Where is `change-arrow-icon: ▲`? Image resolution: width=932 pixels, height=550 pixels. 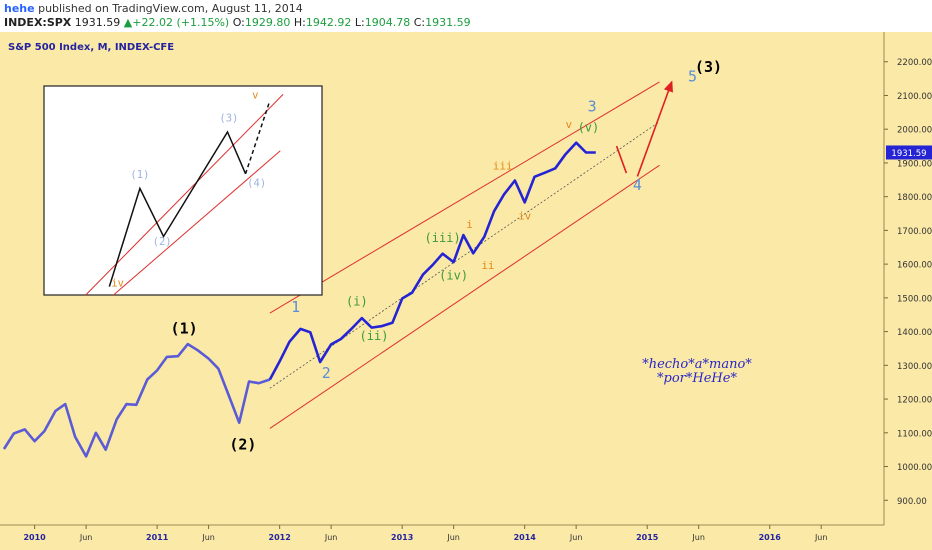
change-arrow-icon: ▲ is located at coordinates (128, 22).